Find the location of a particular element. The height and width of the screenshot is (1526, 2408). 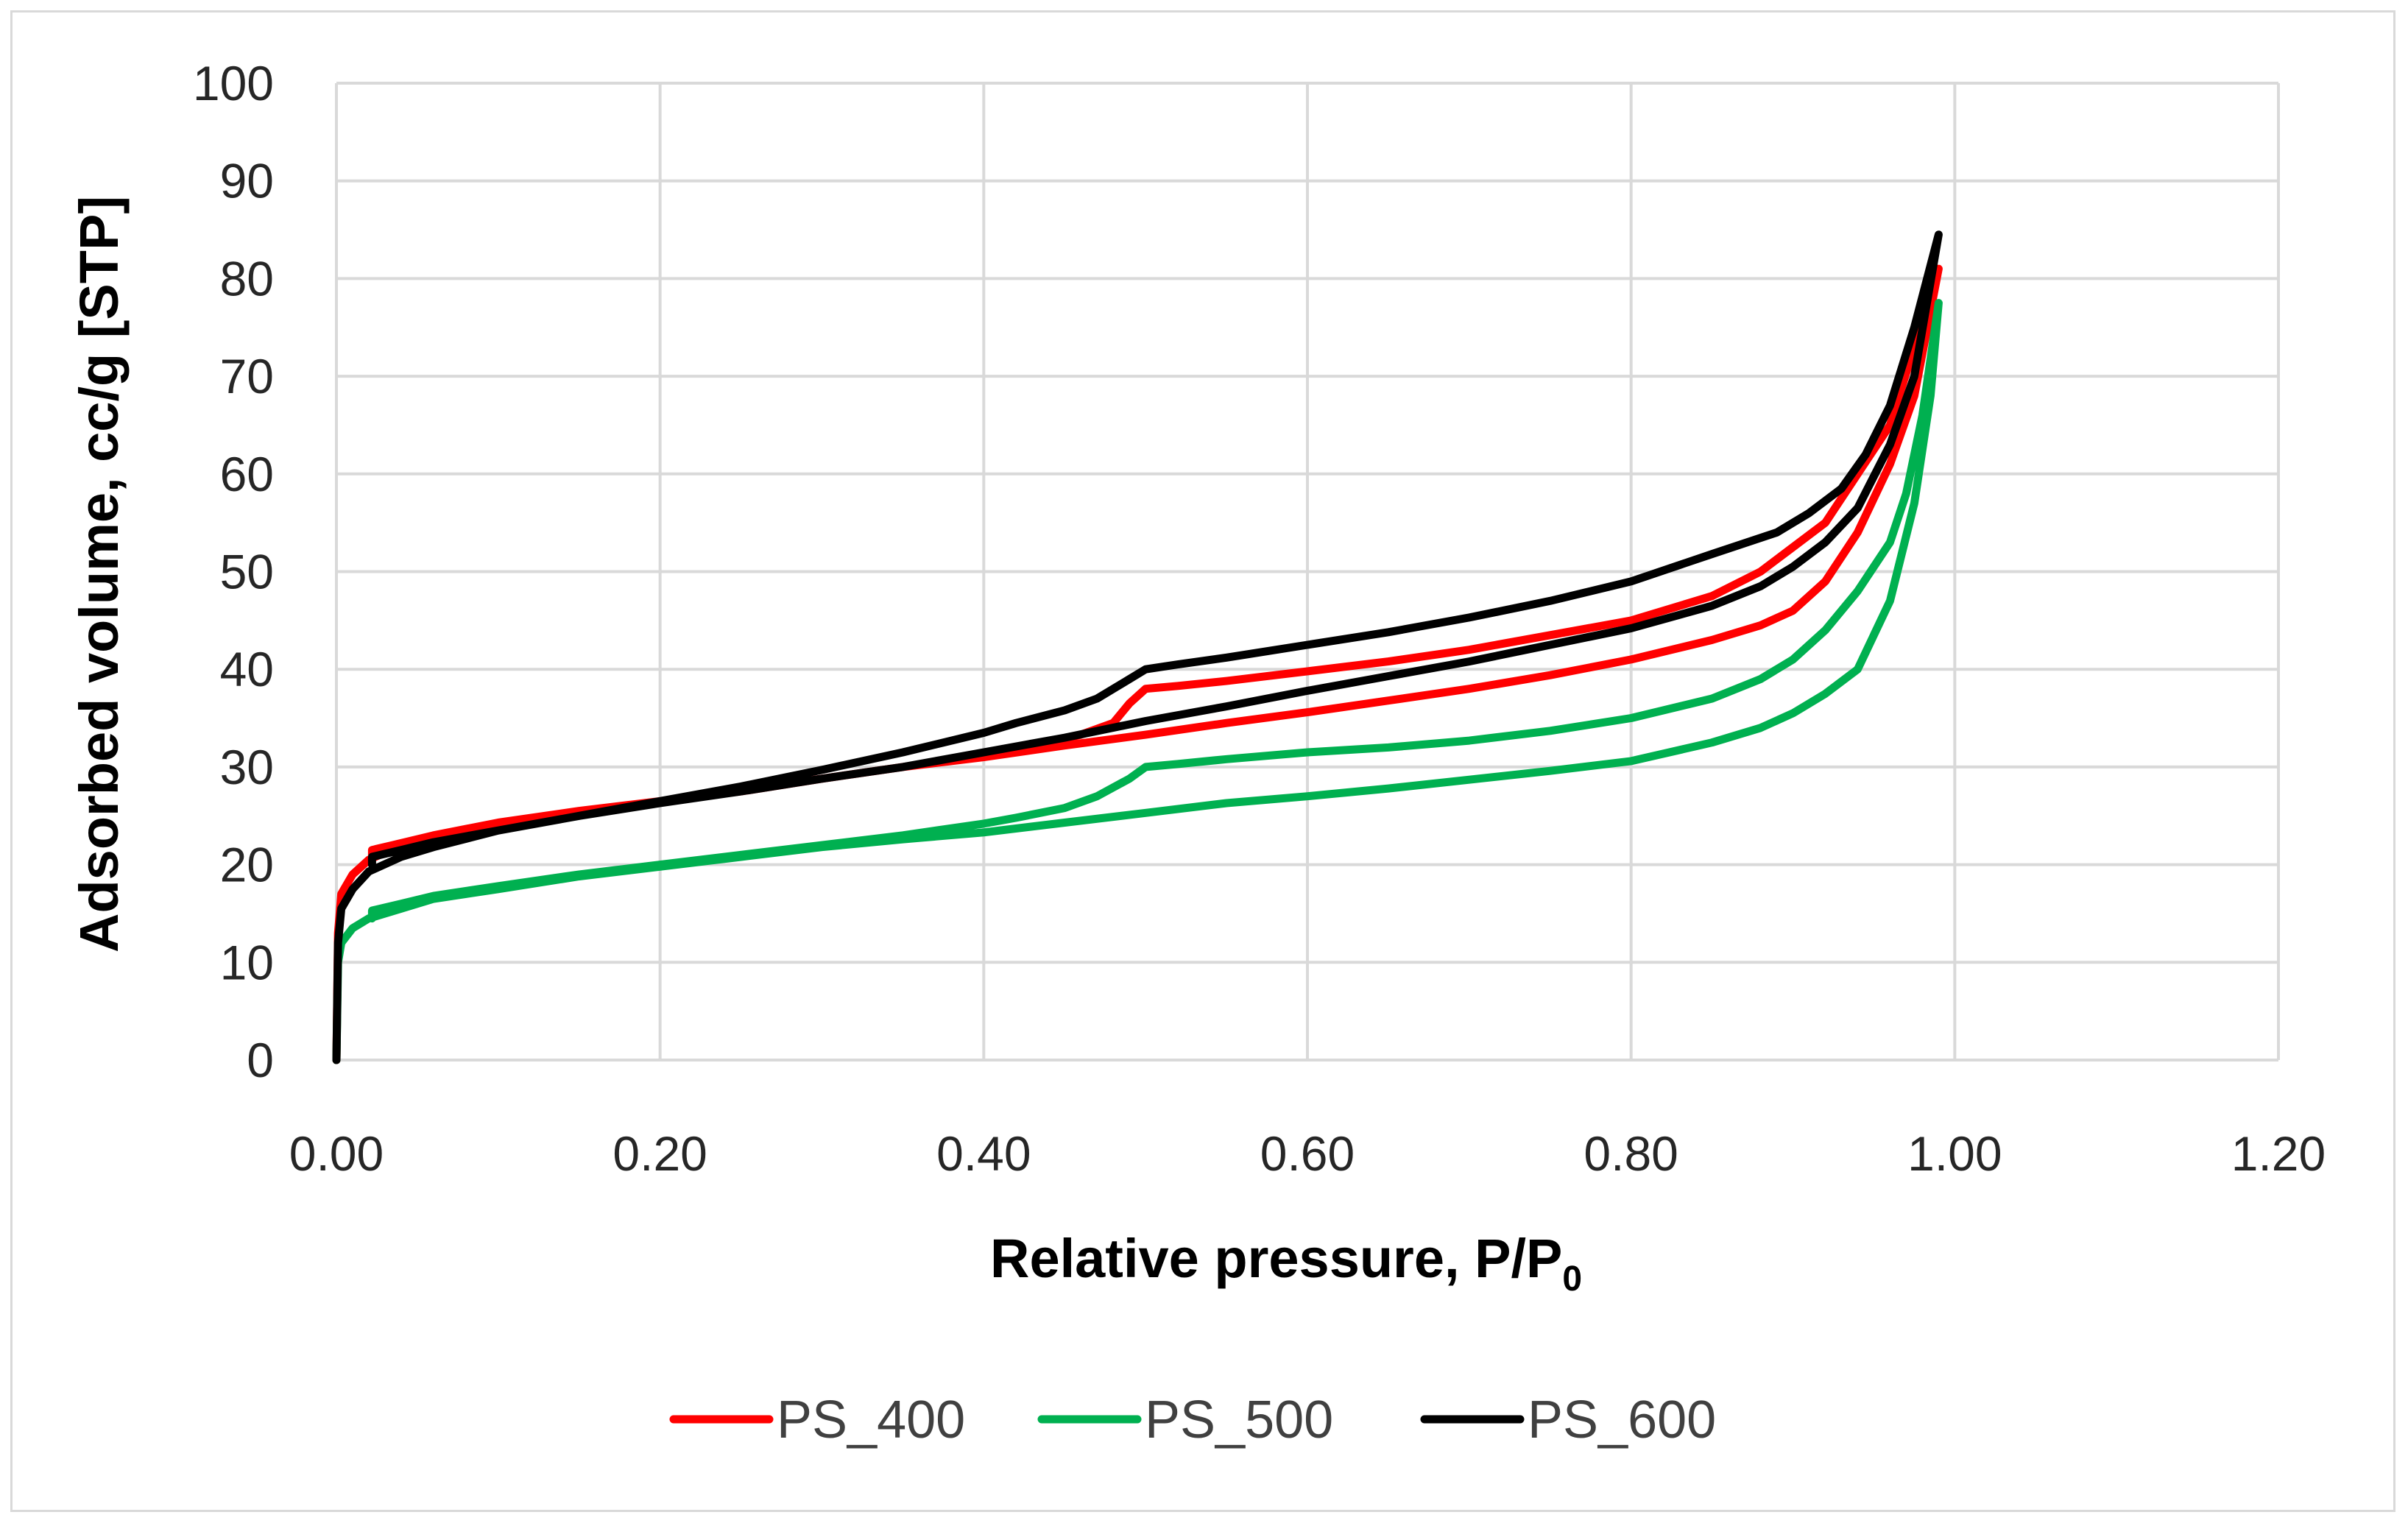

legend-label: PS_500 is located at coordinates (1239, 1420).